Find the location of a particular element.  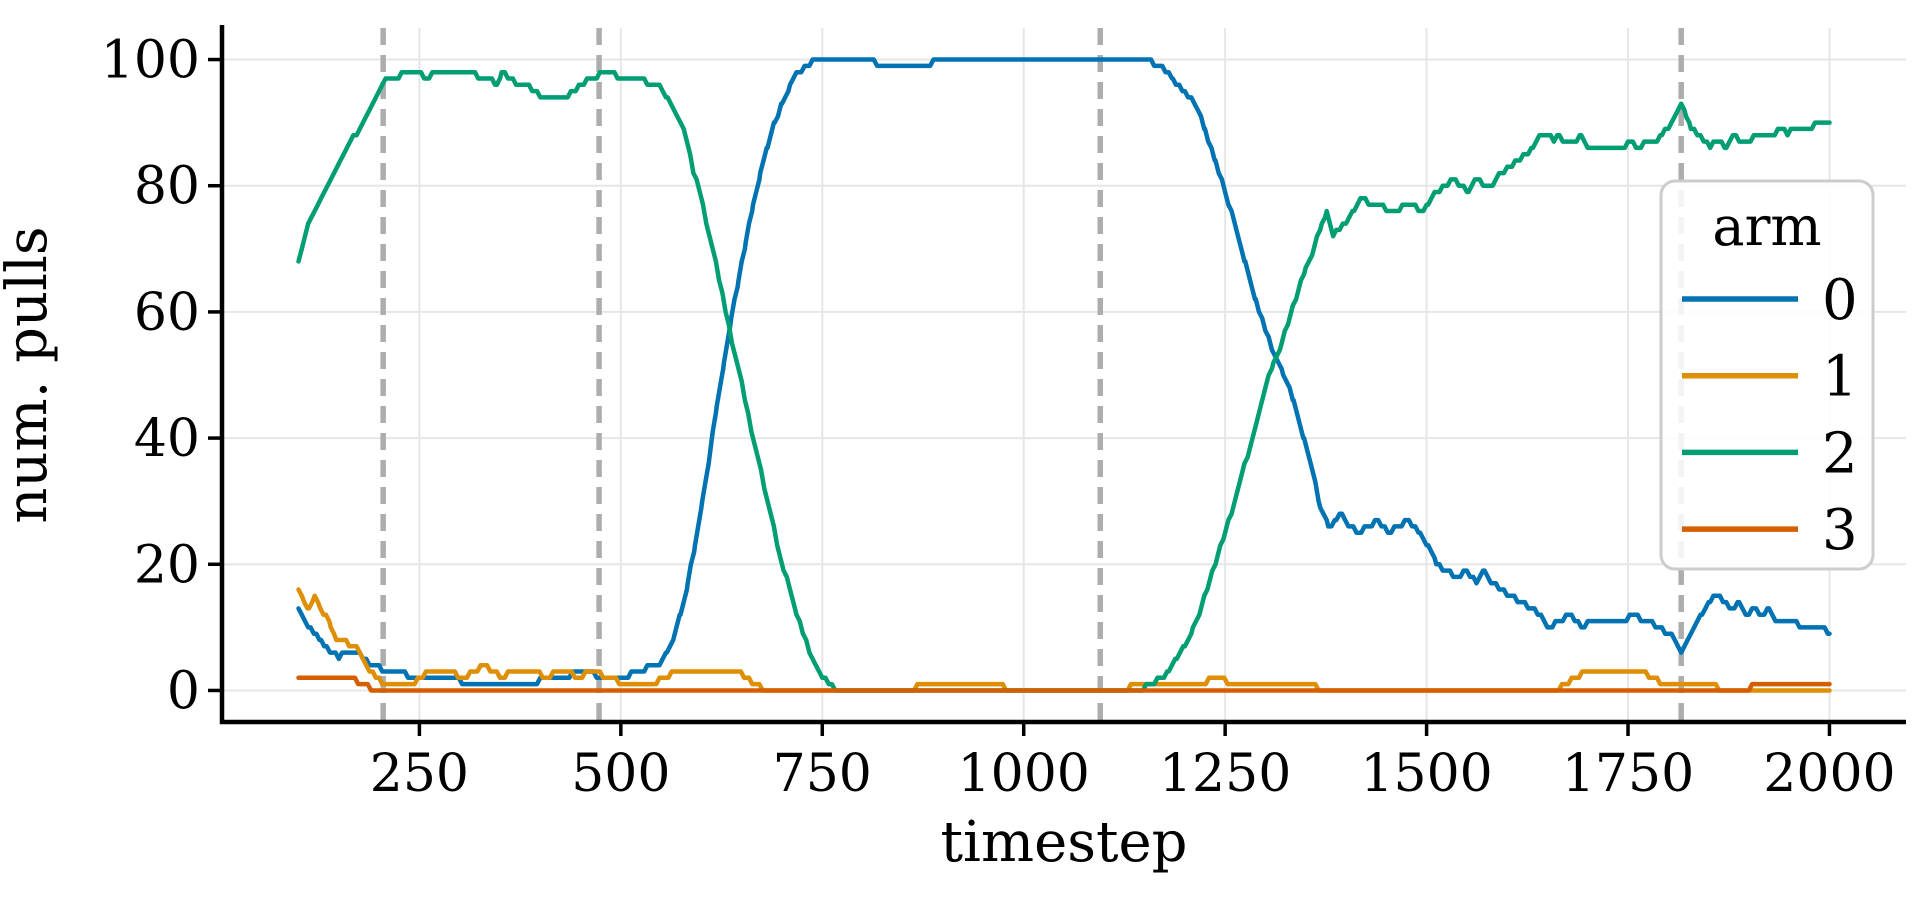

y-axis-label: num. pulls is located at coordinates (30, 374).